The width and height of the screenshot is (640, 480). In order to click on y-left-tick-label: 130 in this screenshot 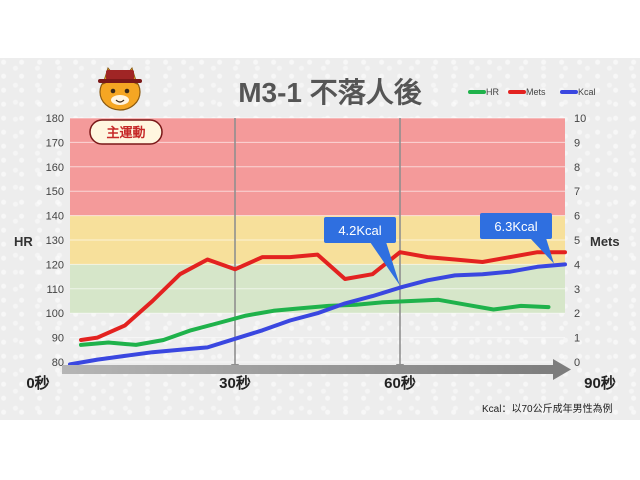, I will do `click(55, 241)`.